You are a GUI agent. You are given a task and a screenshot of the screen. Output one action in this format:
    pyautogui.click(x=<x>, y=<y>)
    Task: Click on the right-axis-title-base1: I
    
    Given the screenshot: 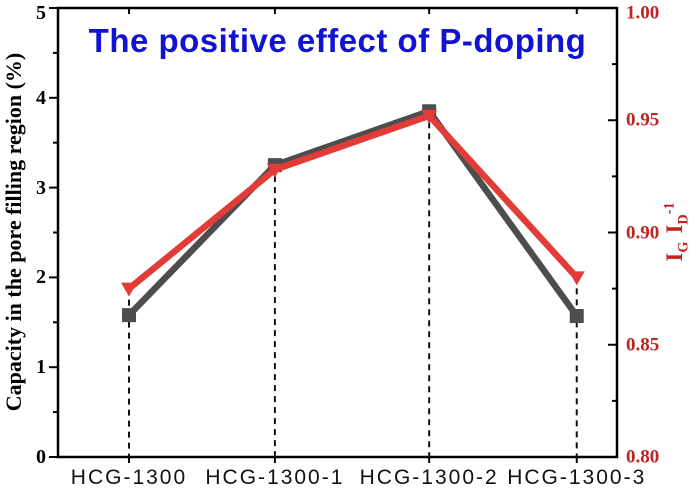 What is the action you would take?
    pyautogui.click(x=675, y=257)
    